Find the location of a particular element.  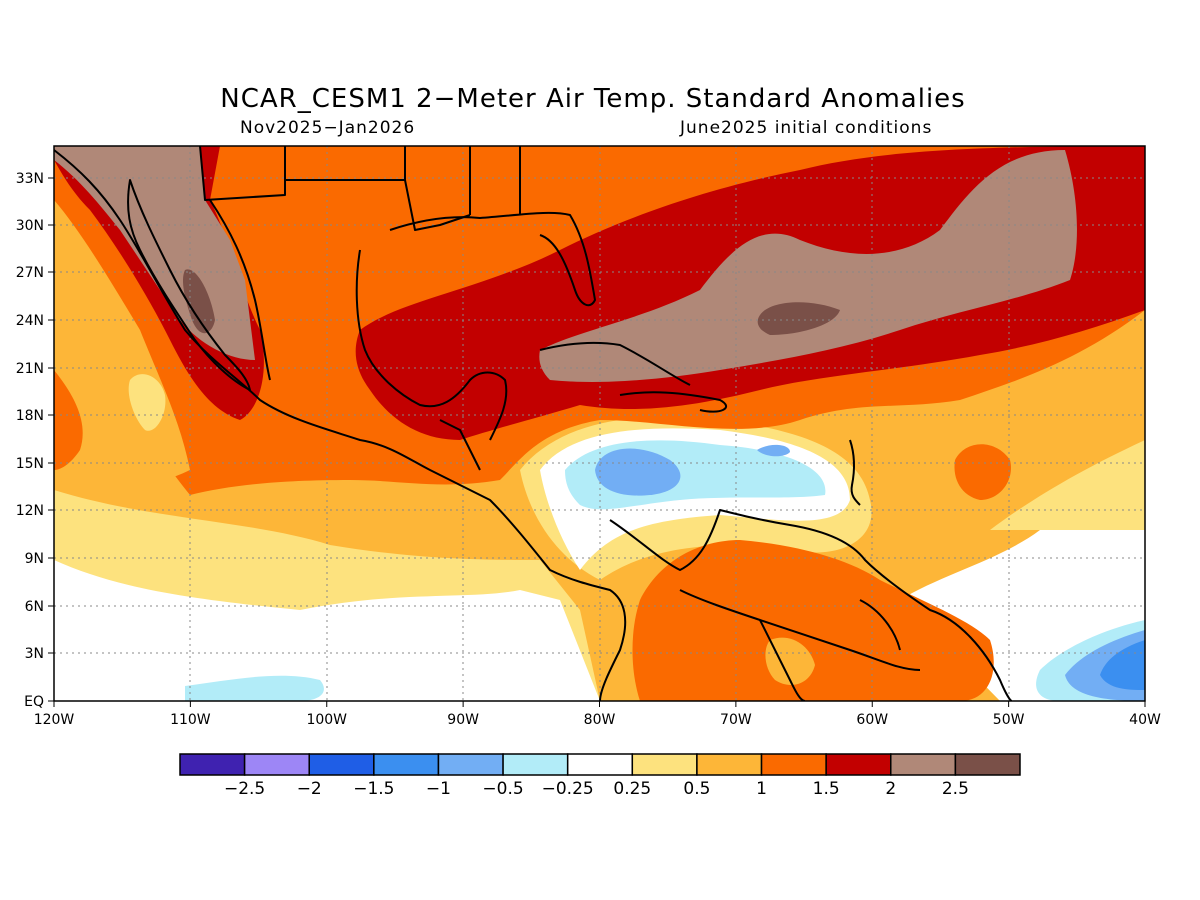

anomaly-orange-atlantic is located at coordinates (982, 472).